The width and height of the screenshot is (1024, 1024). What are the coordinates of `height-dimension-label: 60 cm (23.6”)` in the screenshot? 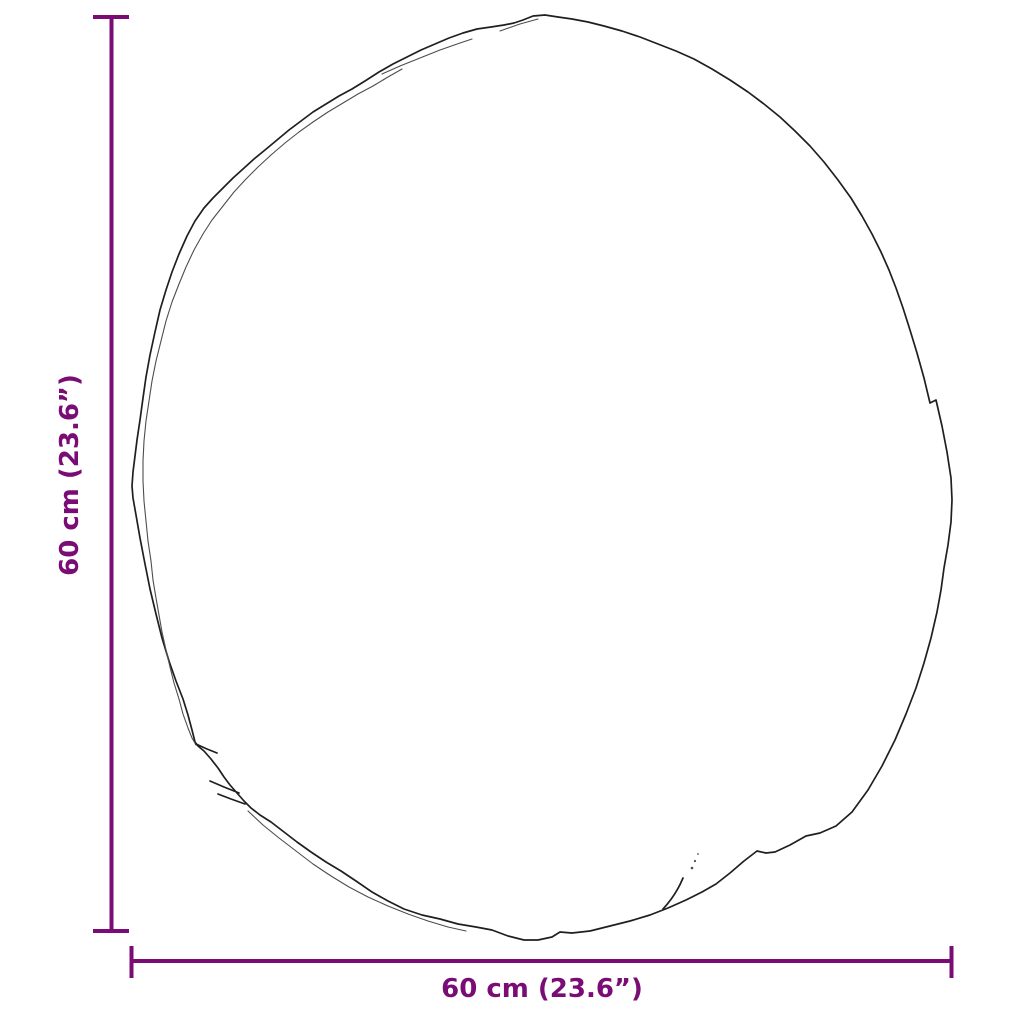 It's located at (70, 475).